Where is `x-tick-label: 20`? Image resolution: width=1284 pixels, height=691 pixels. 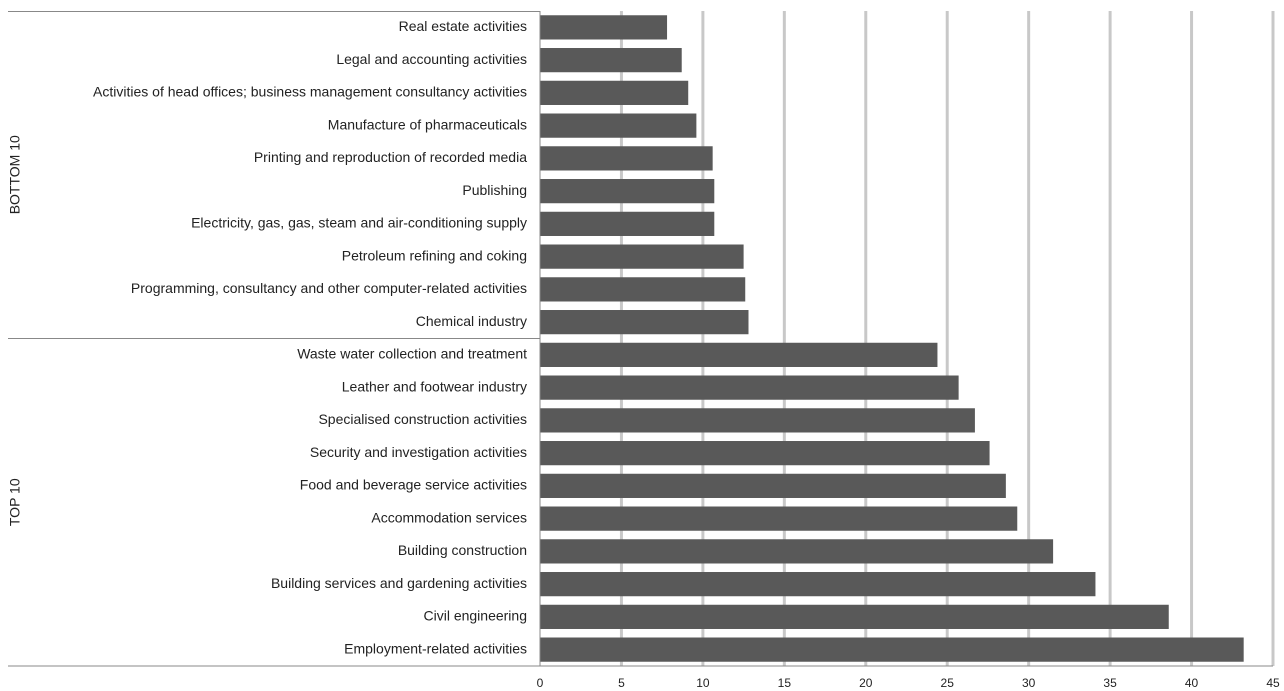 x-tick-label: 20 is located at coordinates (866, 683).